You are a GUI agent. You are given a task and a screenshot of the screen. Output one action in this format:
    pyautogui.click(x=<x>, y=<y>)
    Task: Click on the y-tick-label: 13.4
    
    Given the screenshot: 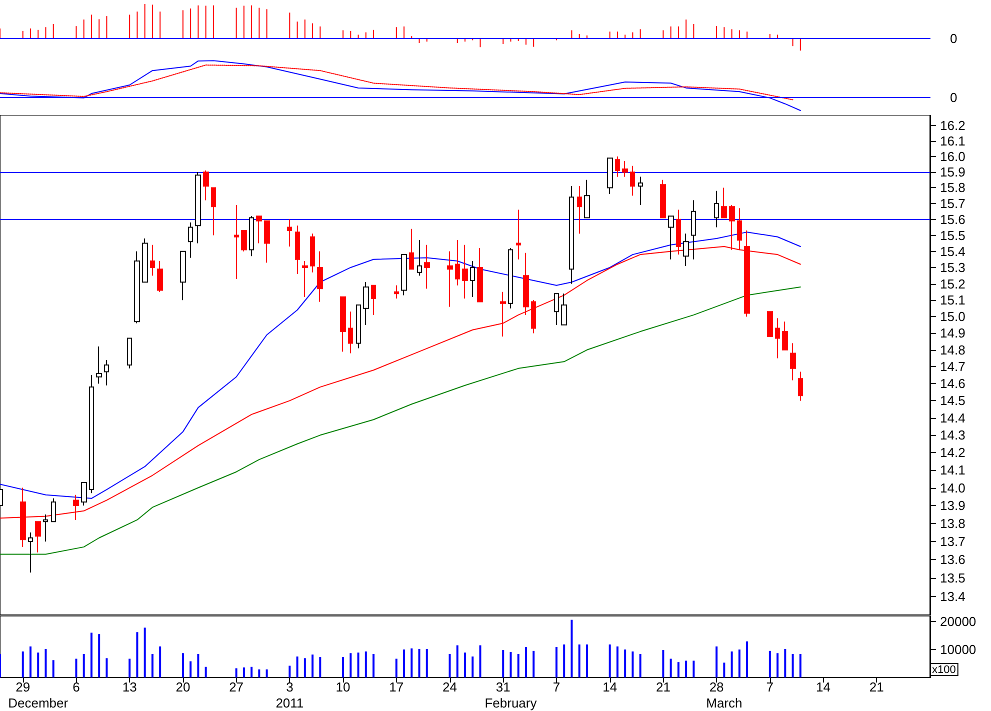 What is the action you would take?
    pyautogui.click(x=953, y=596)
    